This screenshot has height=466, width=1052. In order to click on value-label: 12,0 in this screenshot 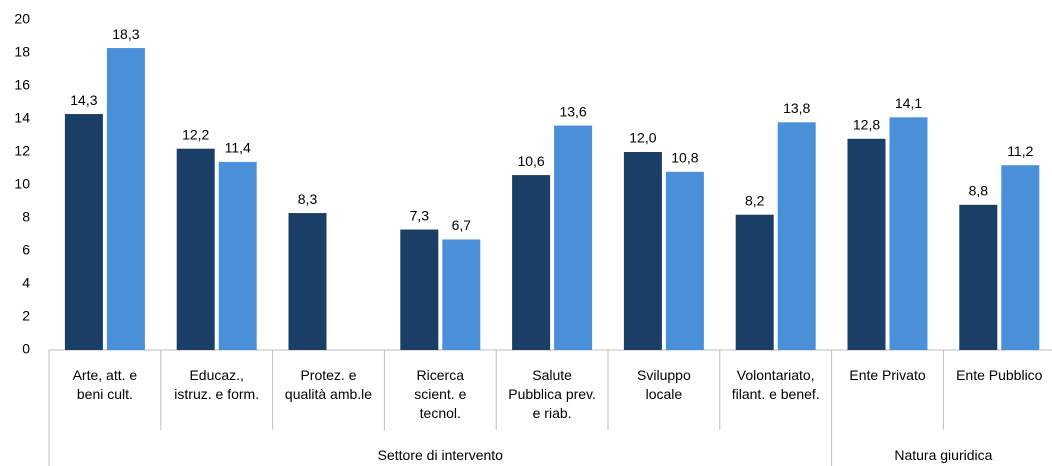, I will do `click(642, 138)`.